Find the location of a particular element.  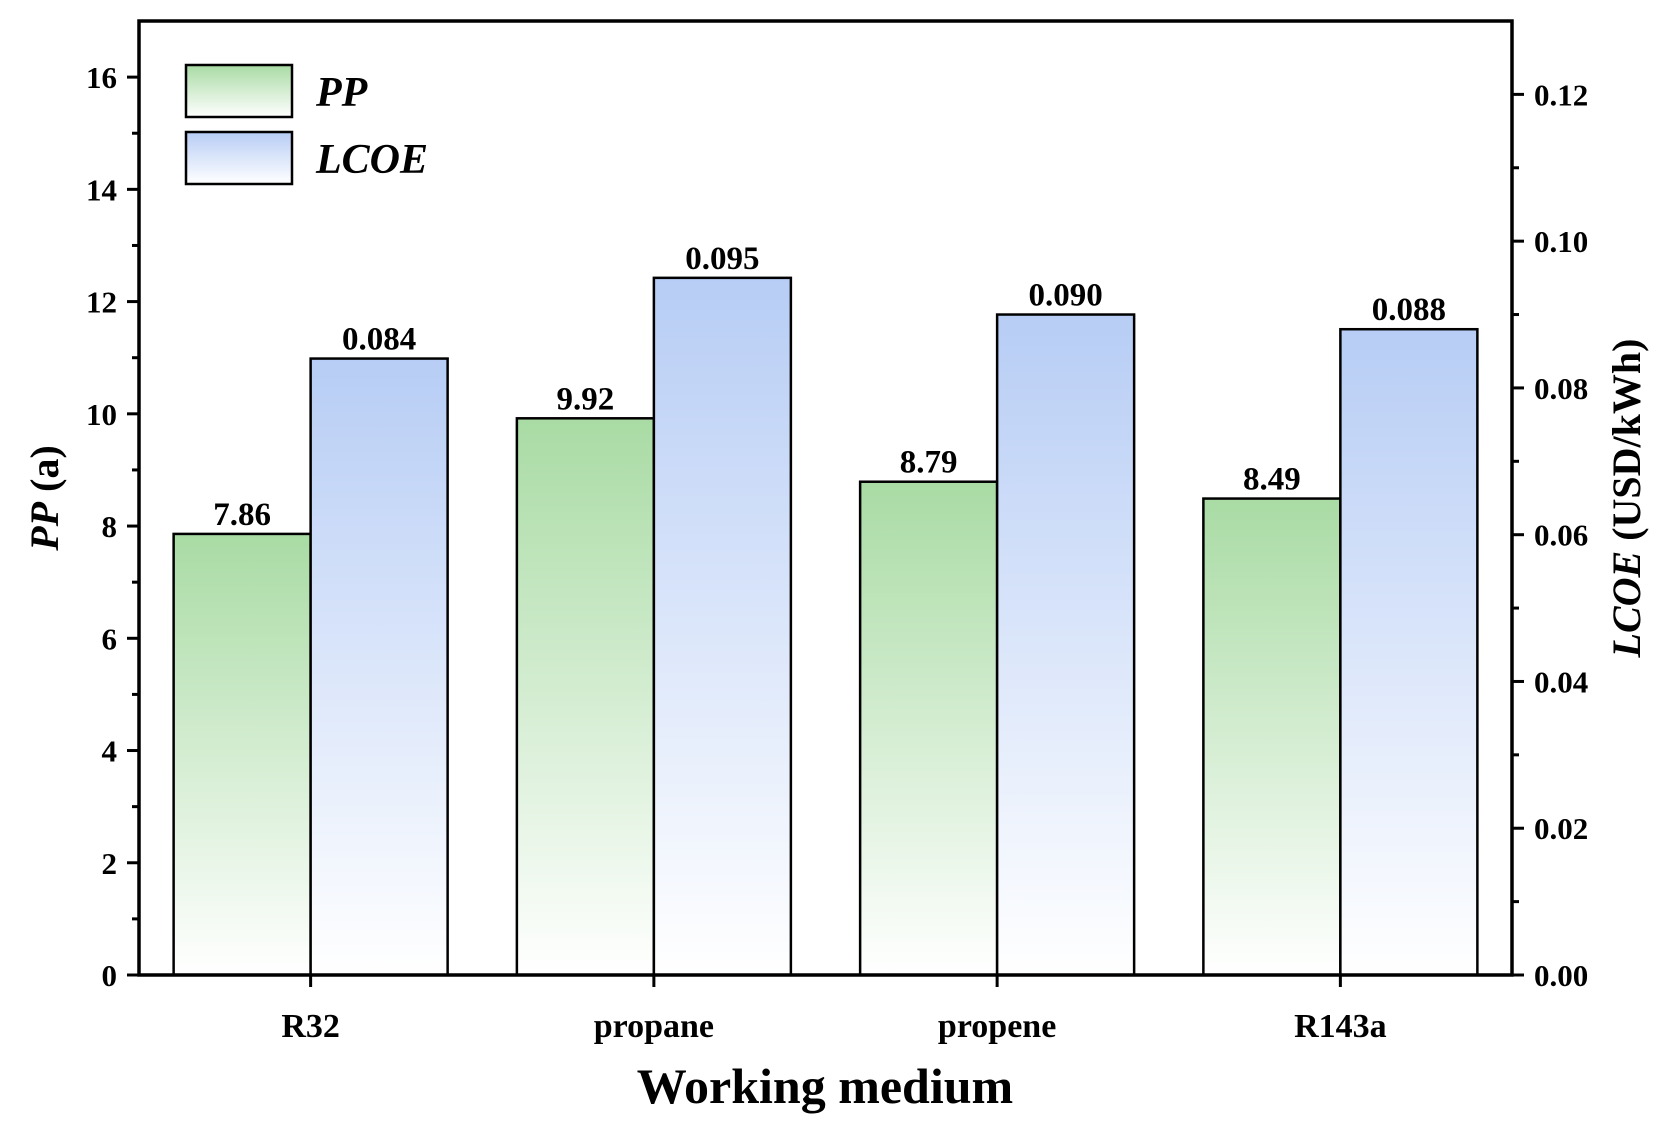

y-right-tick-label: 0.02 is located at coordinates (1561, 828).